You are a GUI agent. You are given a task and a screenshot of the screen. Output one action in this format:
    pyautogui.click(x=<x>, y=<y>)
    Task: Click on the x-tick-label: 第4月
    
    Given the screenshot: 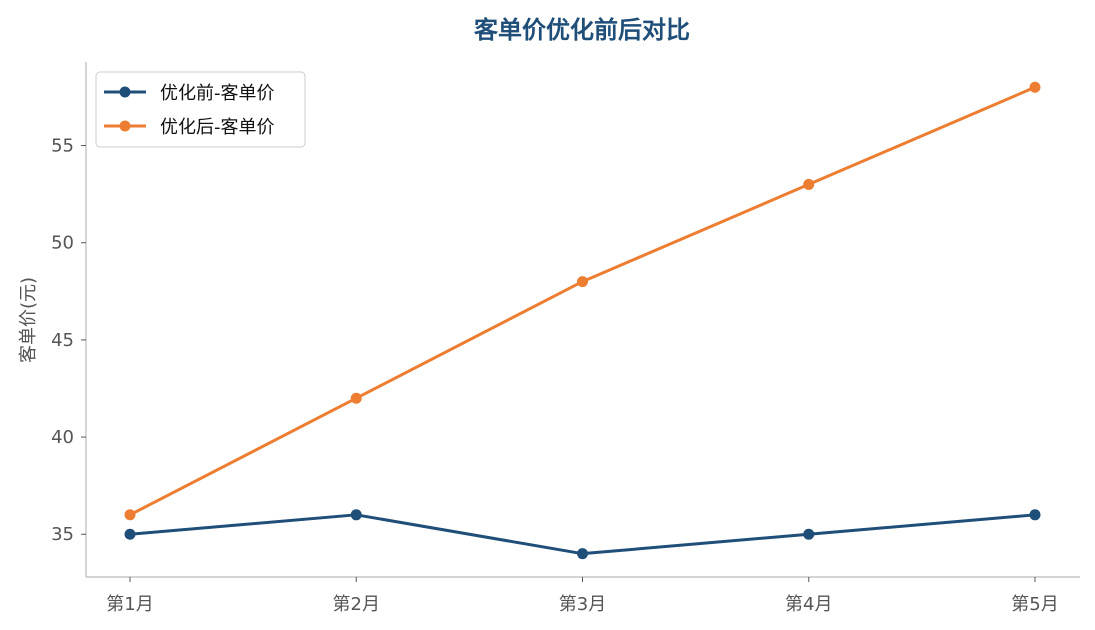 What is the action you would take?
    pyautogui.click(x=808, y=604)
    